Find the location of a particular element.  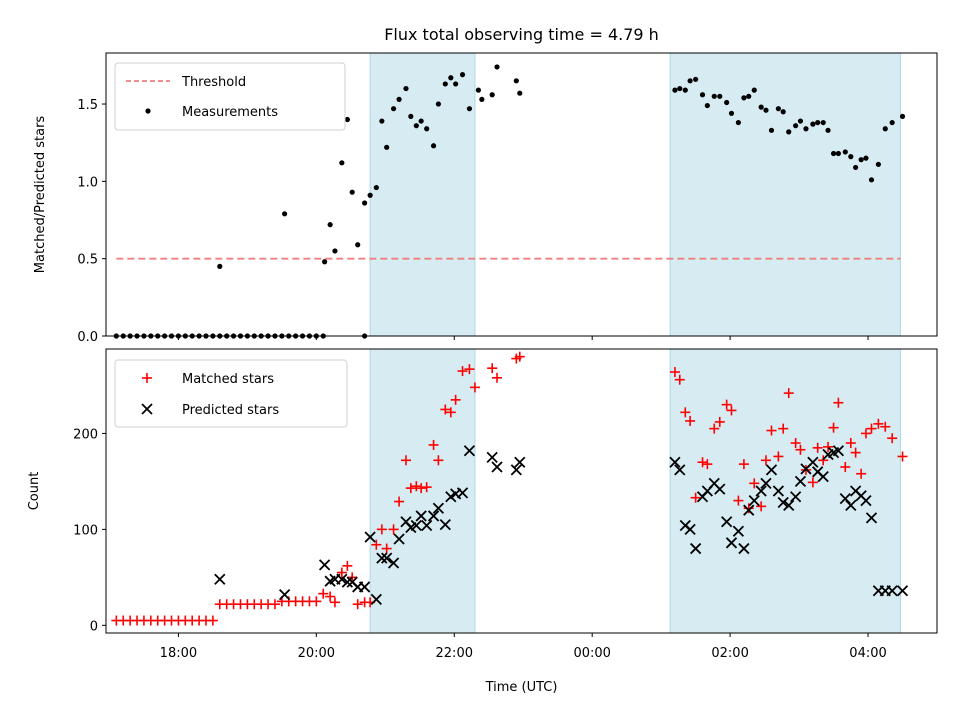

bottom-legend: Matched stars Predicted stars is located at coordinates (231, 393).